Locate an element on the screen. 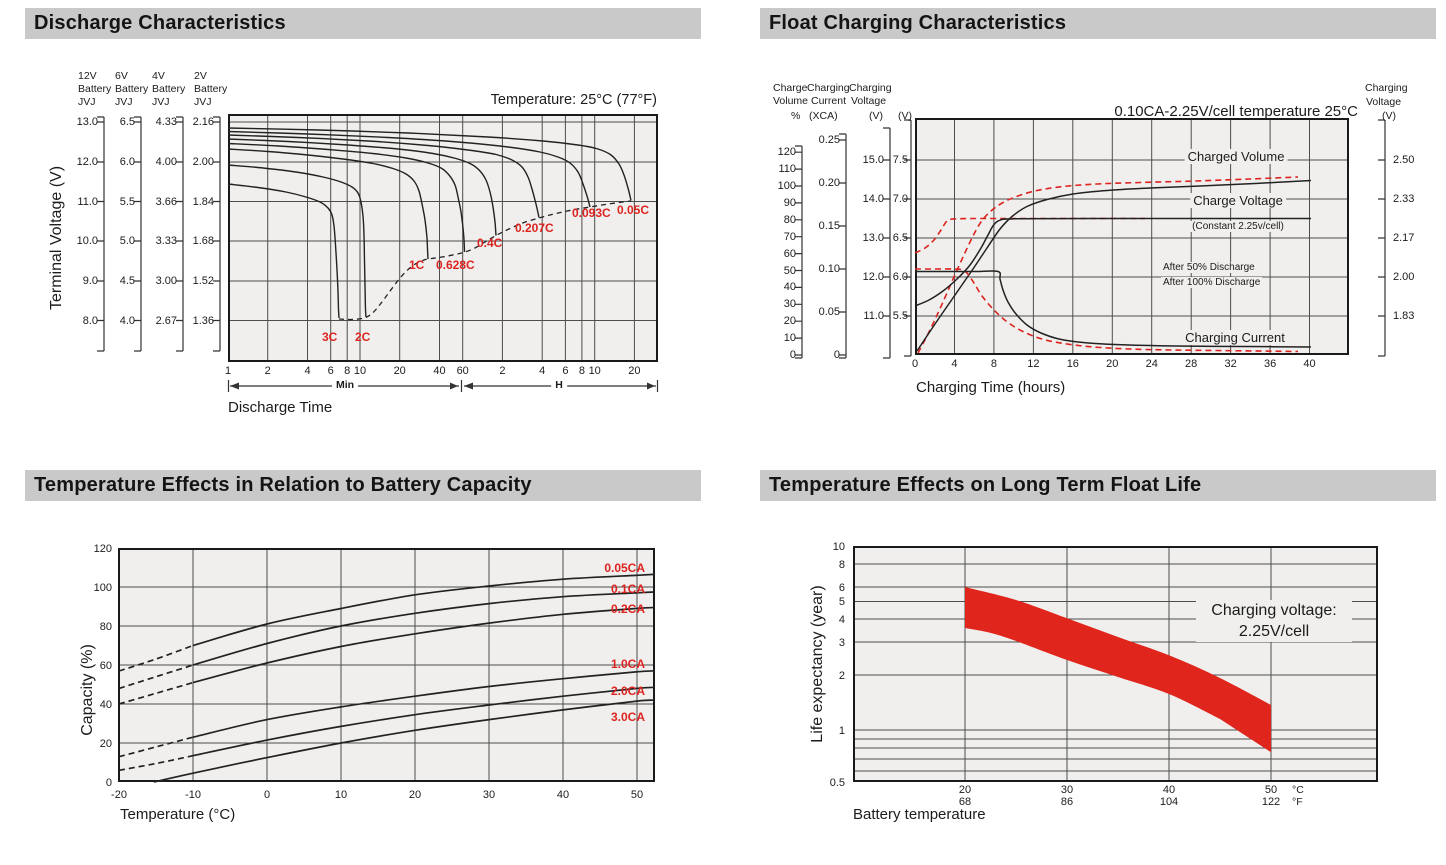 The width and height of the screenshot is (1446, 865). y-tick-label: 8 is located at coordinates (841, 565).